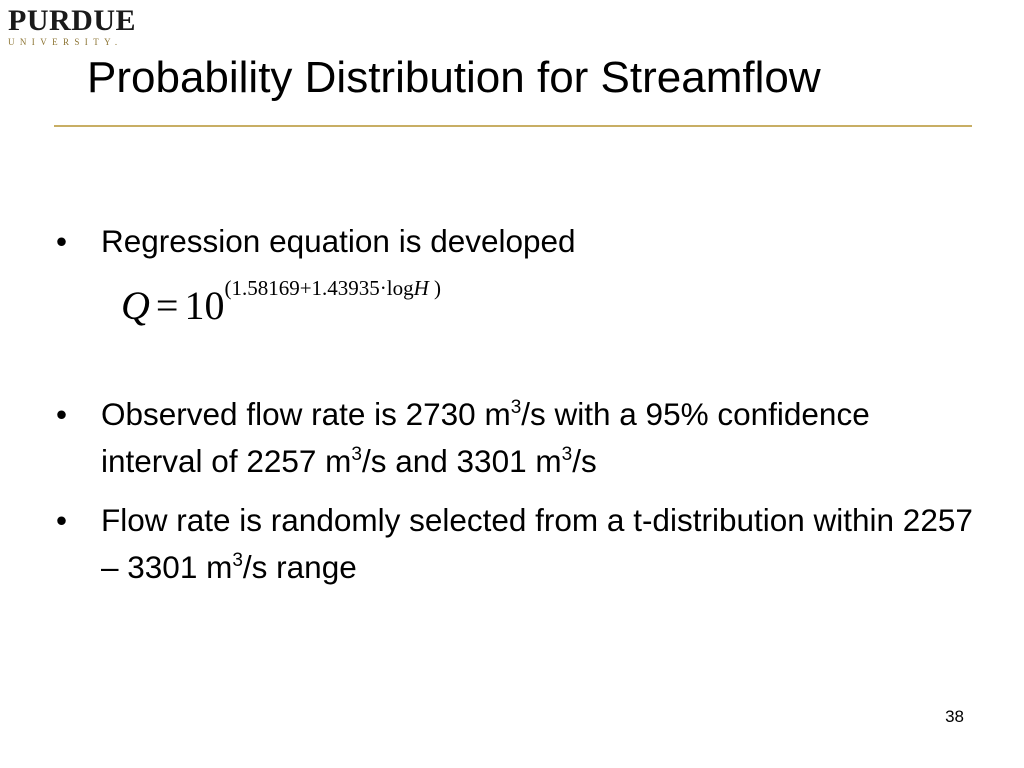 Image resolution: width=1024 pixels, height=768 pixels. What do you see at coordinates (299, 567) in the screenshot?
I see `text-run: /s range` at bounding box center [299, 567].